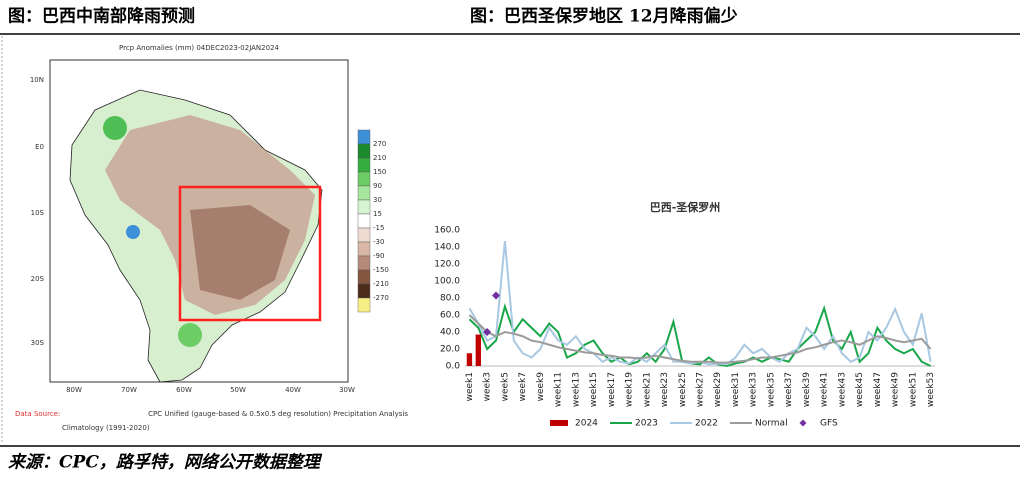  Describe the element at coordinates (37, 414) in the screenshot. I see `source-label: Data Source:` at that location.